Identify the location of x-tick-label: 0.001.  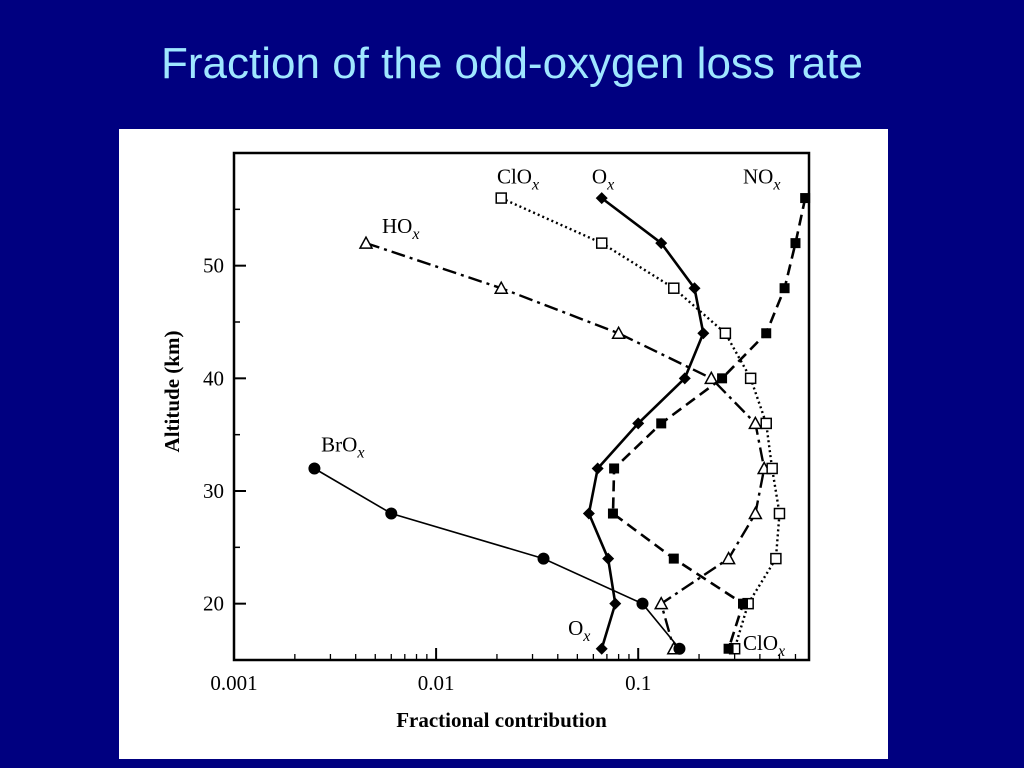
(233, 683).